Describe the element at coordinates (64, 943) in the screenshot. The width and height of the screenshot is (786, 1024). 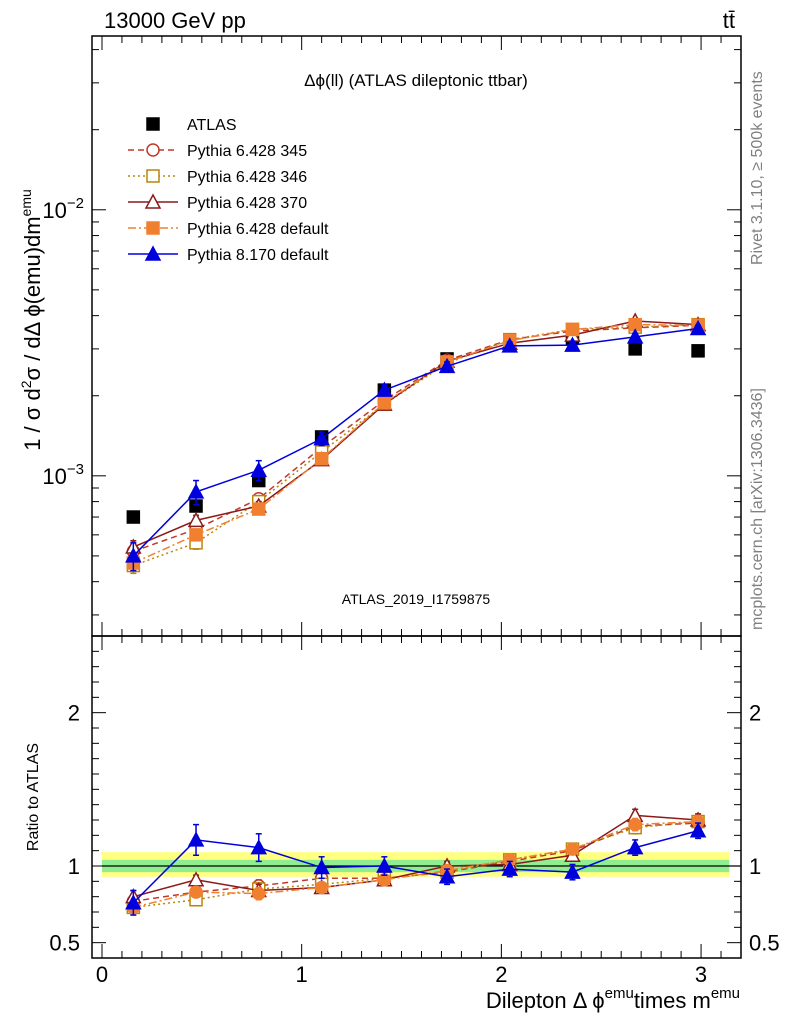
I see `y-tick-label: 0.5` at that location.